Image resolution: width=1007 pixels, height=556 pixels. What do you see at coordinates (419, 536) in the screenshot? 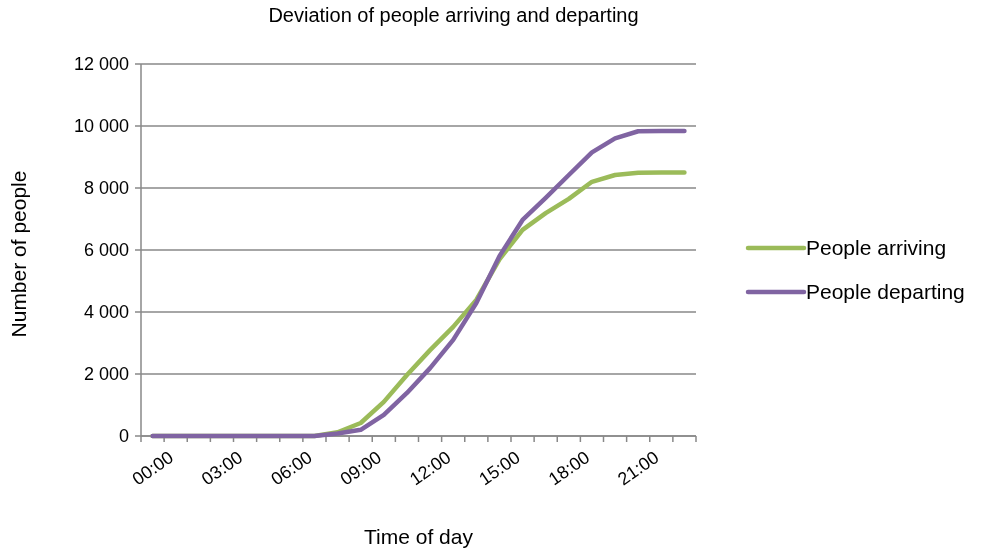
I see `x-axis-title: Time of day` at bounding box center [419, 536].